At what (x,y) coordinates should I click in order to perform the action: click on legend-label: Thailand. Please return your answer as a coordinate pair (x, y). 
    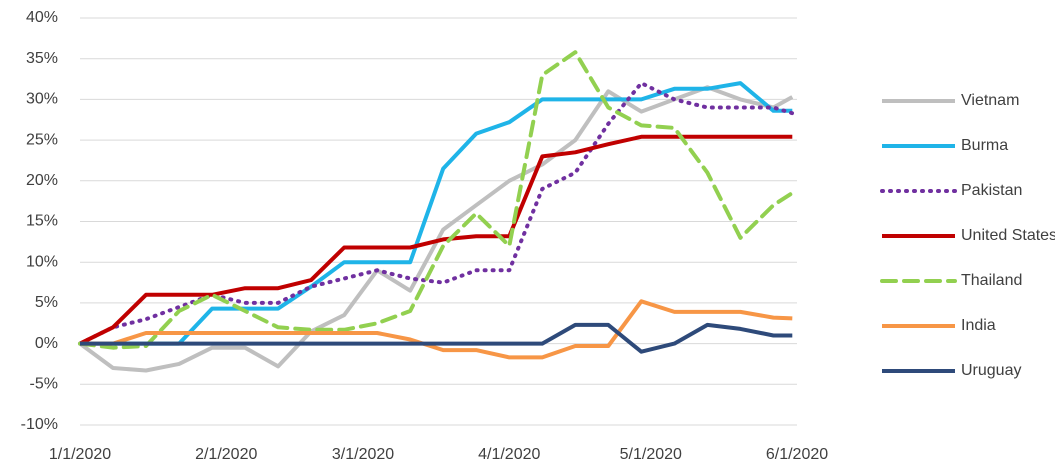
    Looking at the image, I should click on (991, 280).